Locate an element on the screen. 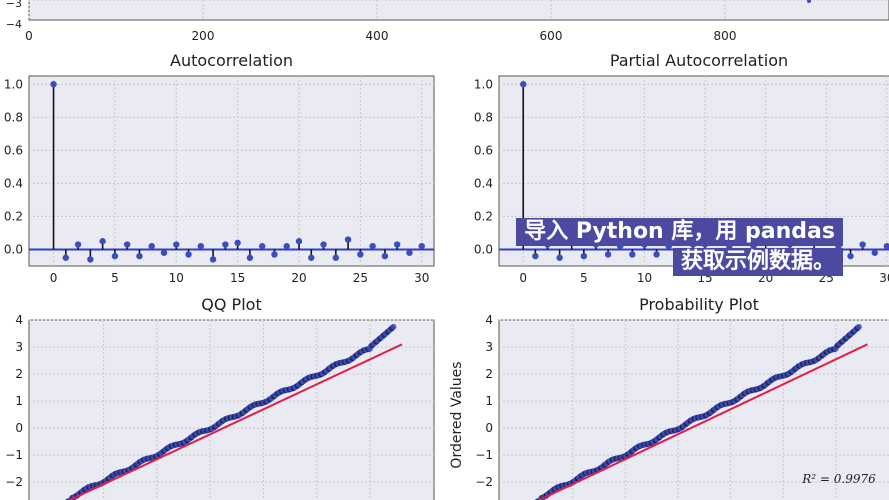 The image size is (889, 500). pacf-xtick-0: 0 is located at coordinates (523, 278).